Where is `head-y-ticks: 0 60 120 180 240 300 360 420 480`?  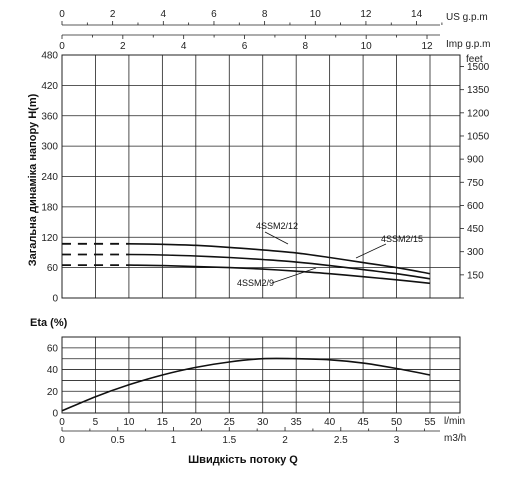 head-y-ticks: 0 60 120 180 240 300 360 420 480 is located at coordinates (49, 178).